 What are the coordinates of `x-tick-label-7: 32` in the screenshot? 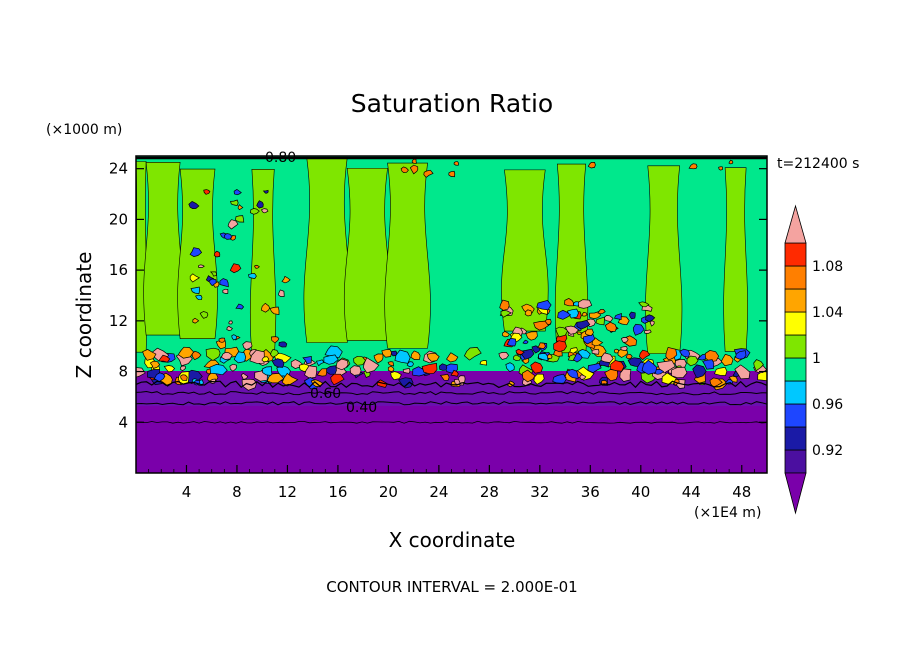 It's located at (539, 492).